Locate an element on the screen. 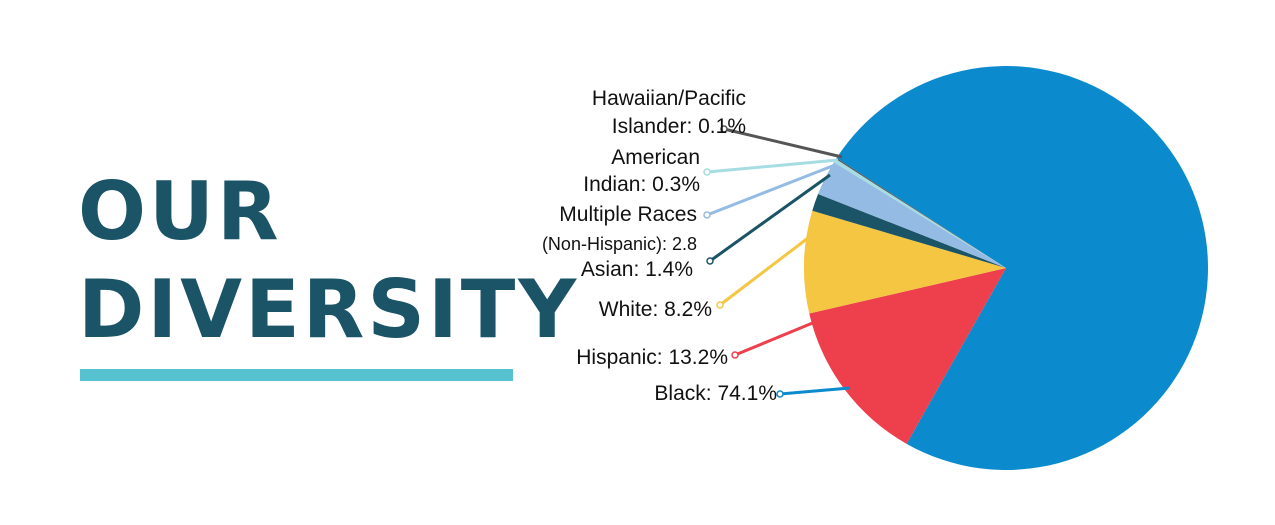 This screenshot has width=1275, height=525. data-label-white: White: 8.2% is located at coordinates (655, 309).